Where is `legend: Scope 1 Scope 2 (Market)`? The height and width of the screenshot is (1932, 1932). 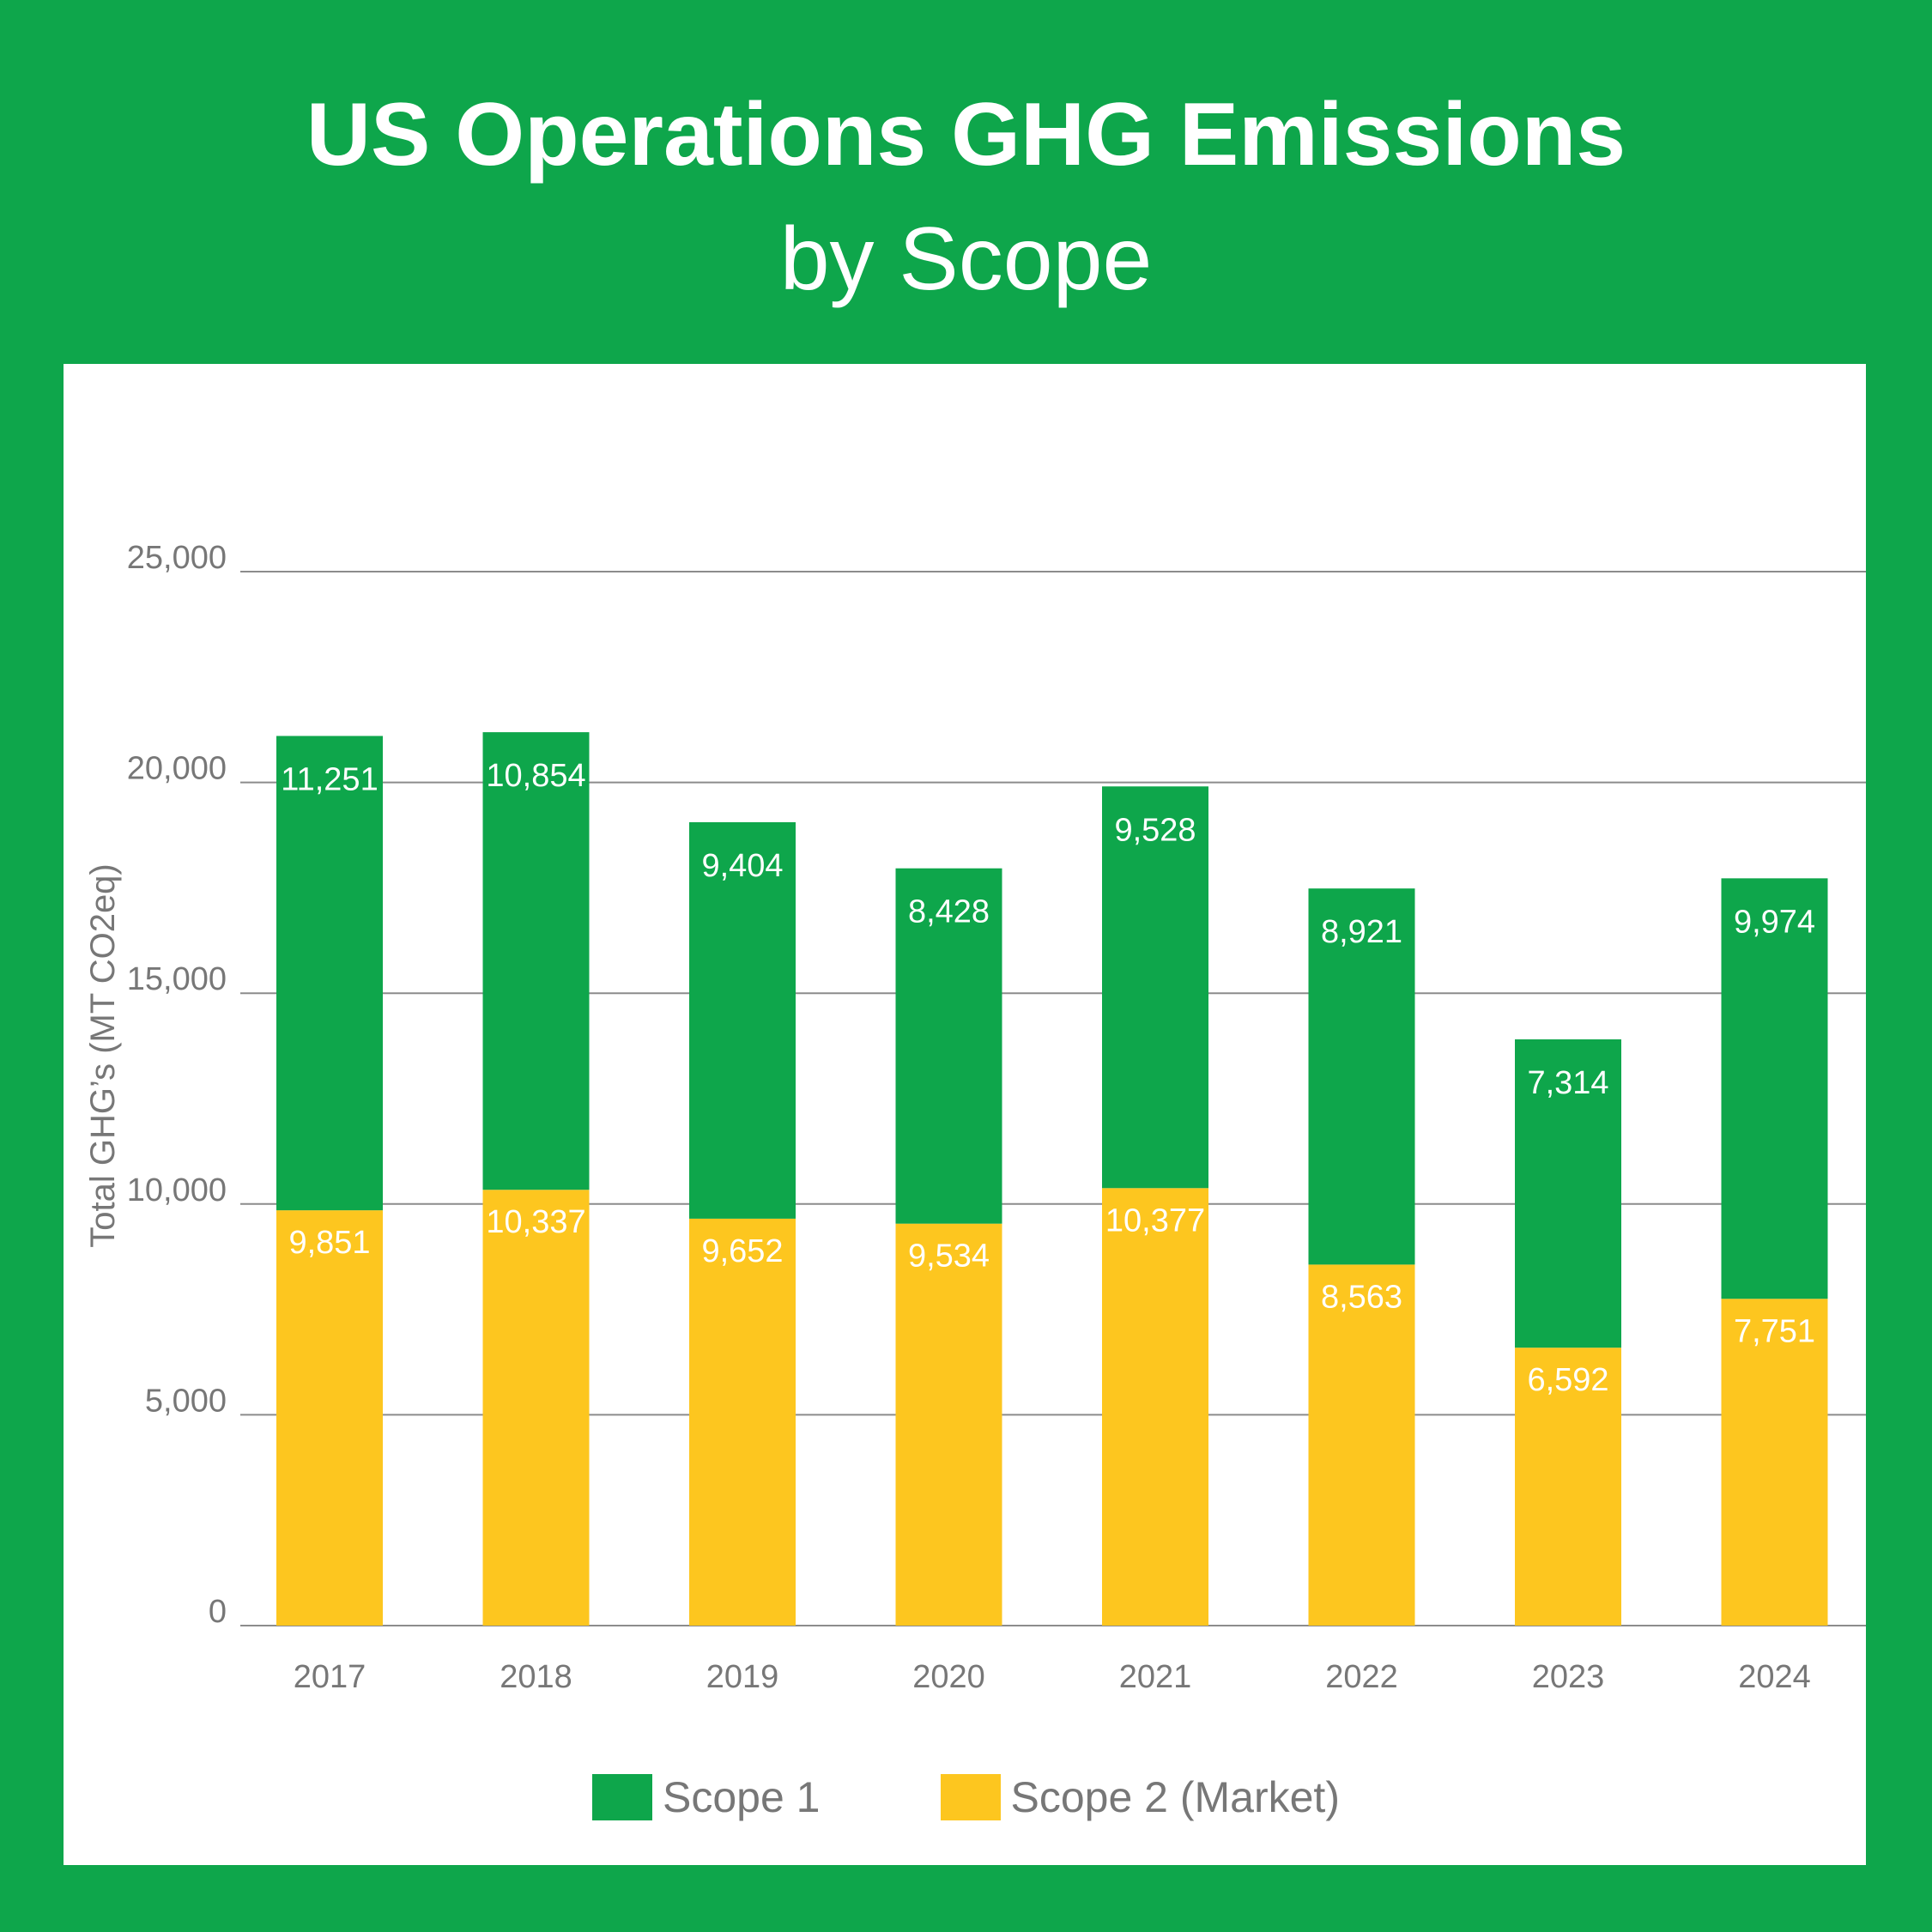 legend: Scope 1 Scope 2 (Market) is located at coordinates (966, 1797).